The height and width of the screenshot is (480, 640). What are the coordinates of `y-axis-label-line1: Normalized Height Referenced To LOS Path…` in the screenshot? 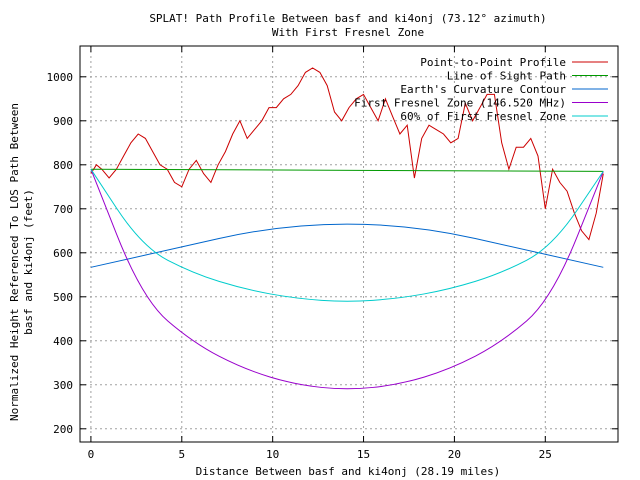 It's located at (14, 262).